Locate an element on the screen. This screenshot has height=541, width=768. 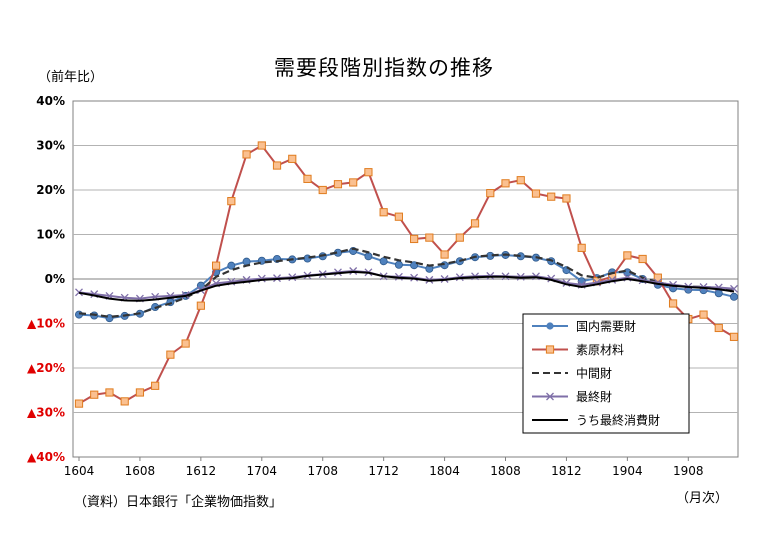
y-tick-label: 0% is located at coordinates (55, 279).